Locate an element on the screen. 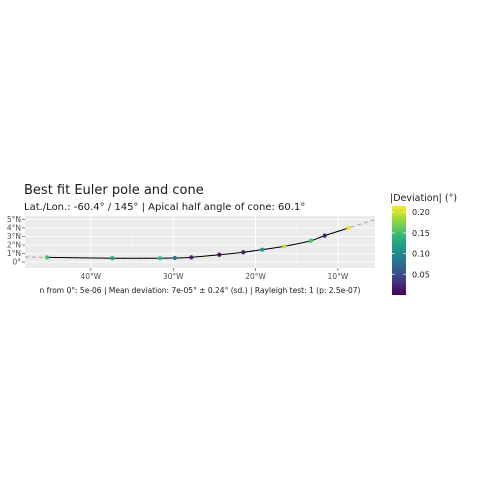 The width and height of the screenshot is (480, 480). legend-title: |Deviation| (°) is located at coordinates (423, 198).